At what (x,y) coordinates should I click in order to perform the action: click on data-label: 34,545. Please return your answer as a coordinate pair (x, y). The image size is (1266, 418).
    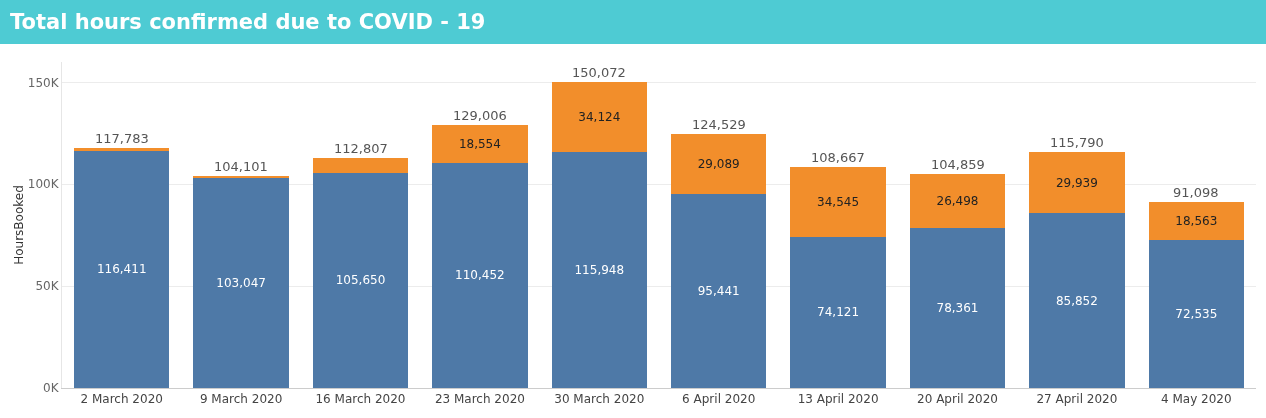
    Looking at the image, I should click on (838, 201).